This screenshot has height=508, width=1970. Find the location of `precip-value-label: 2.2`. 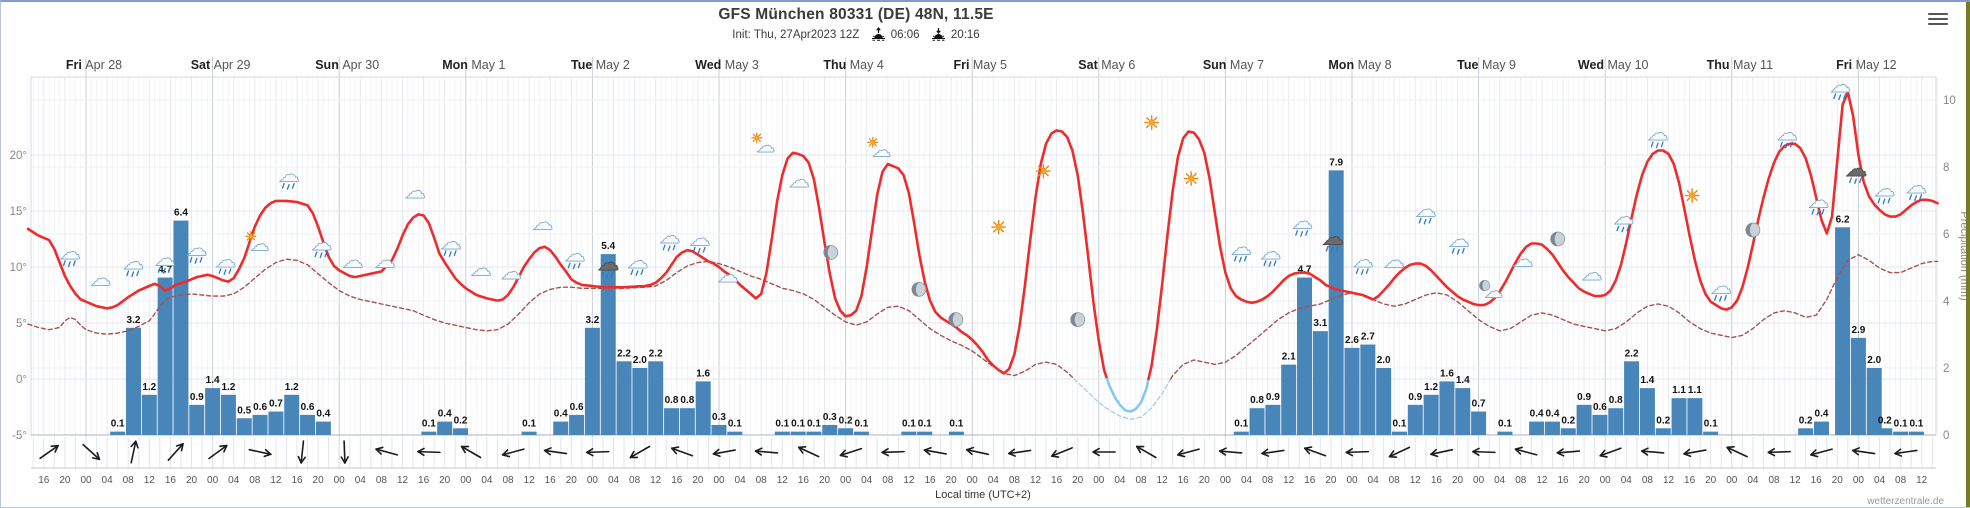

precip-value-label: 2.2 is located at coordinates (656, 353).